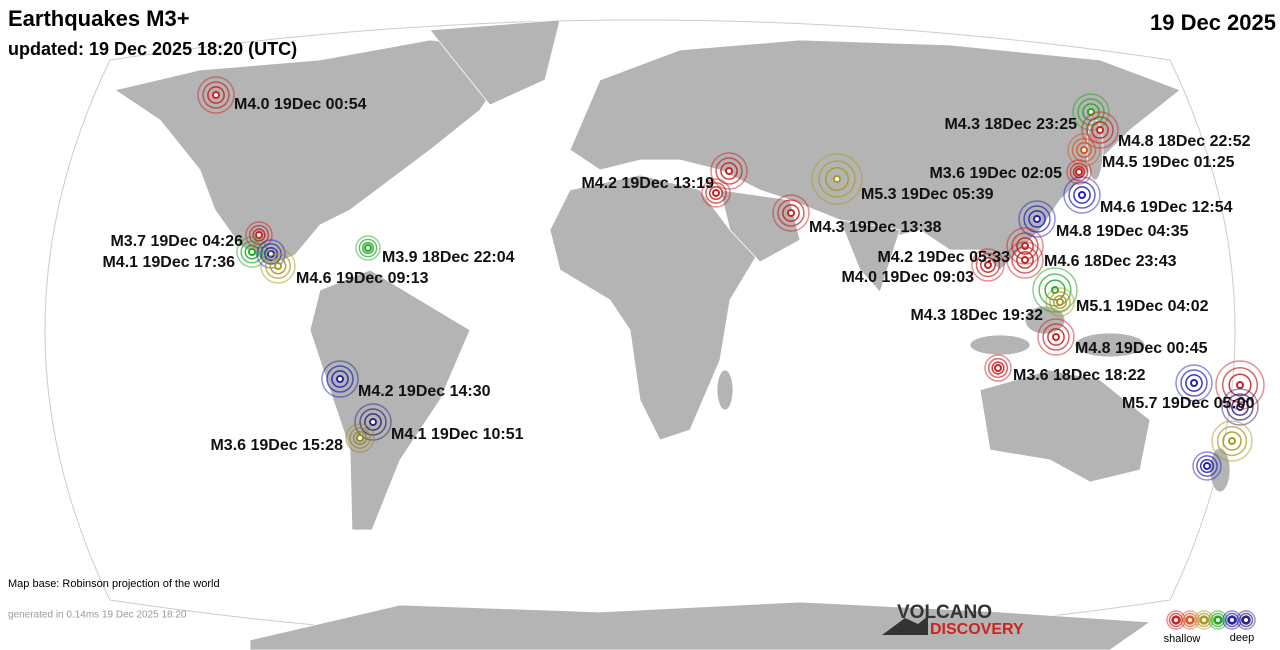 The height and width of the screenshot is (650, 1280). What do you see at coordinates (1166, 207) in the screenshot?
I see `quake-label: M4.6 19Dec 12:54` at bounding box center [1166, 207].